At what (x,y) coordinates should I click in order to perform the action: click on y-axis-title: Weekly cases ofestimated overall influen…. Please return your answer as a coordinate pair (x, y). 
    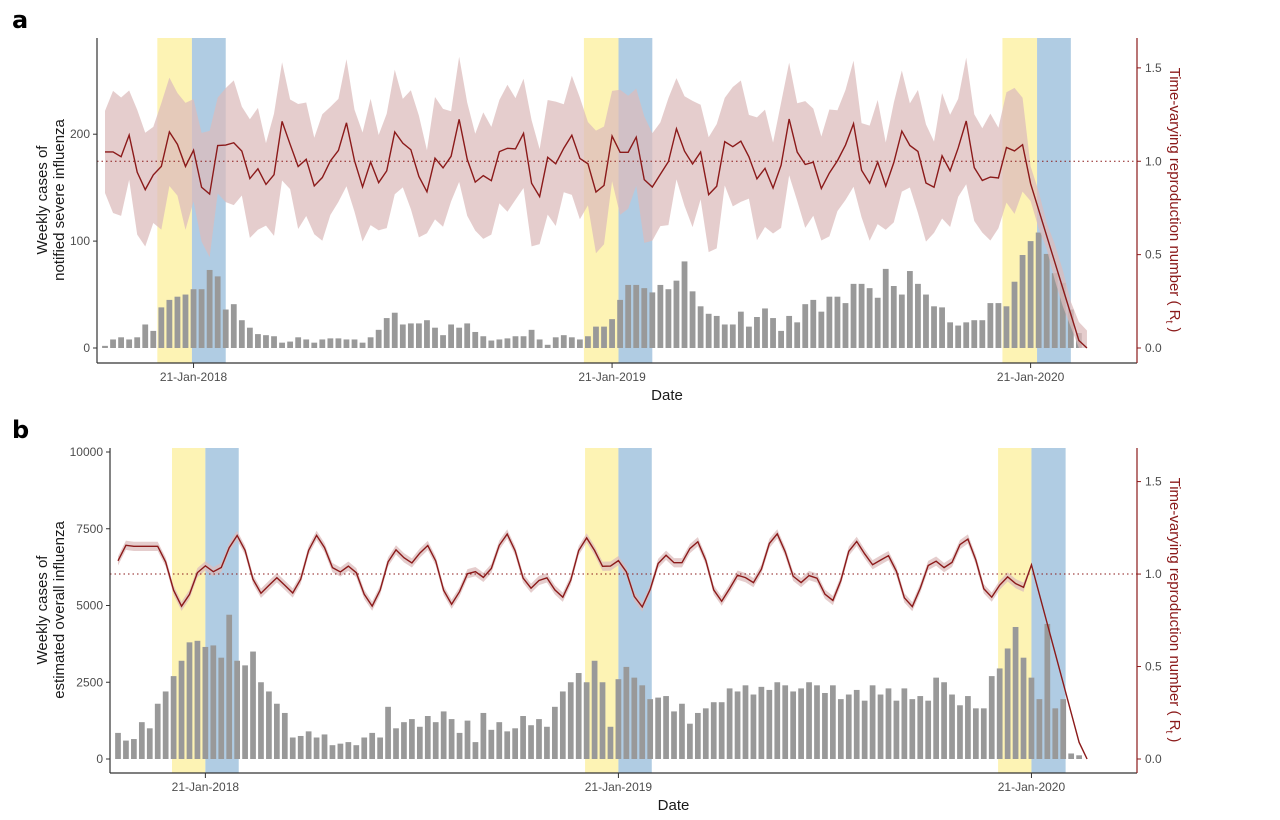
    Looking at the image, I should click on (51, 610).